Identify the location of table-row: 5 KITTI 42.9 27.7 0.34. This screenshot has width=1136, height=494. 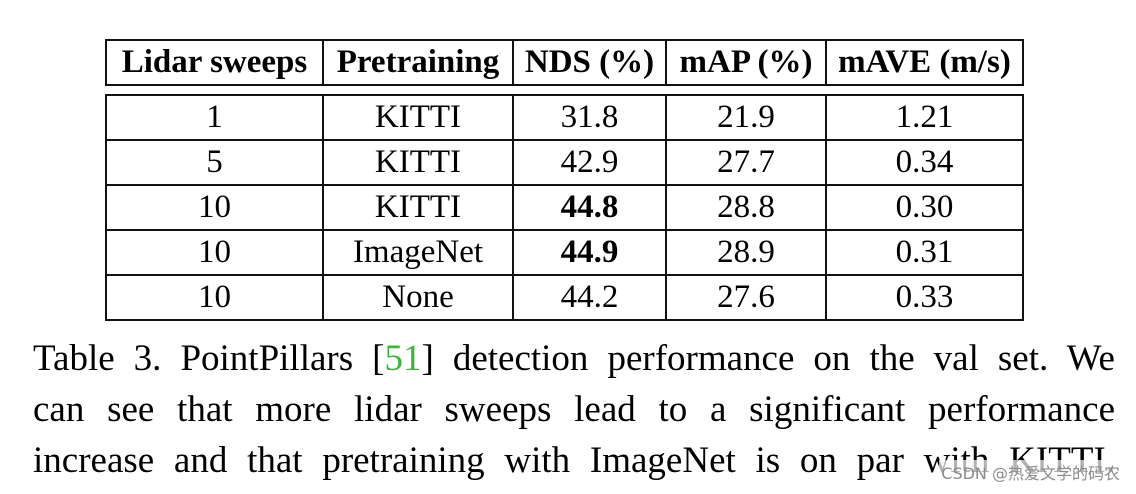
(564, 162).